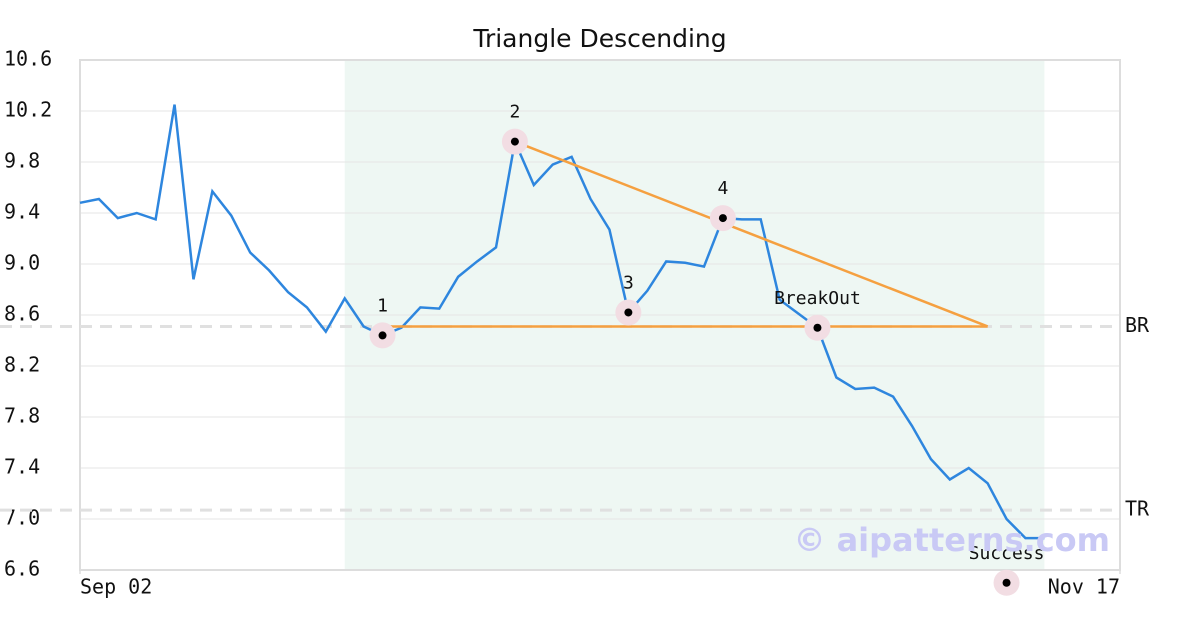 Image resolution: width=1200 pixels, height=630 pixels. What do you see at coordinates (22, 314) in the screenshot?
I see `y-tick-label: 8.6` at bounding box center [22, 314].